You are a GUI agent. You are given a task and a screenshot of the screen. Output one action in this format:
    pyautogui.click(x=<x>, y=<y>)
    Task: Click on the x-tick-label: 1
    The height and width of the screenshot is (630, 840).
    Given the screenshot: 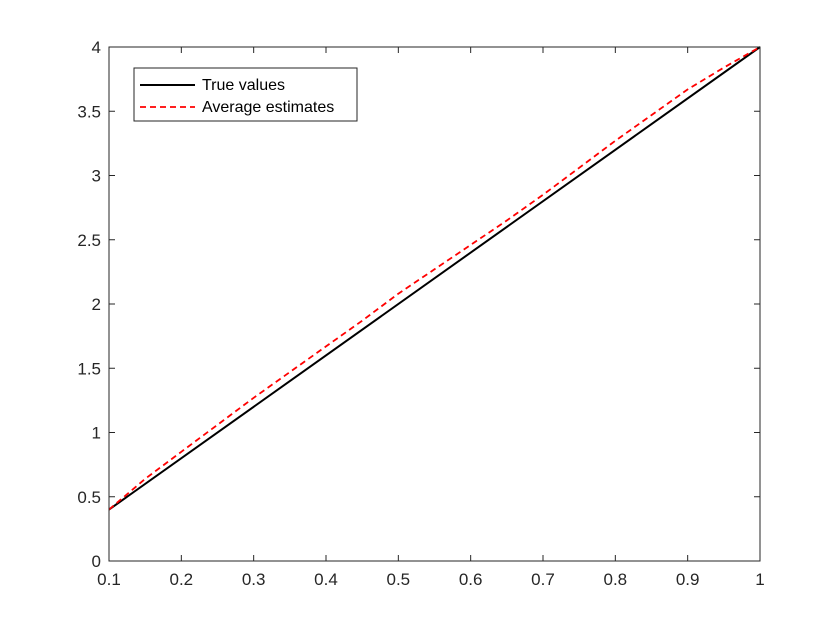 What is the action you would take?
    pyautogui.click(x=759, y=579)
    